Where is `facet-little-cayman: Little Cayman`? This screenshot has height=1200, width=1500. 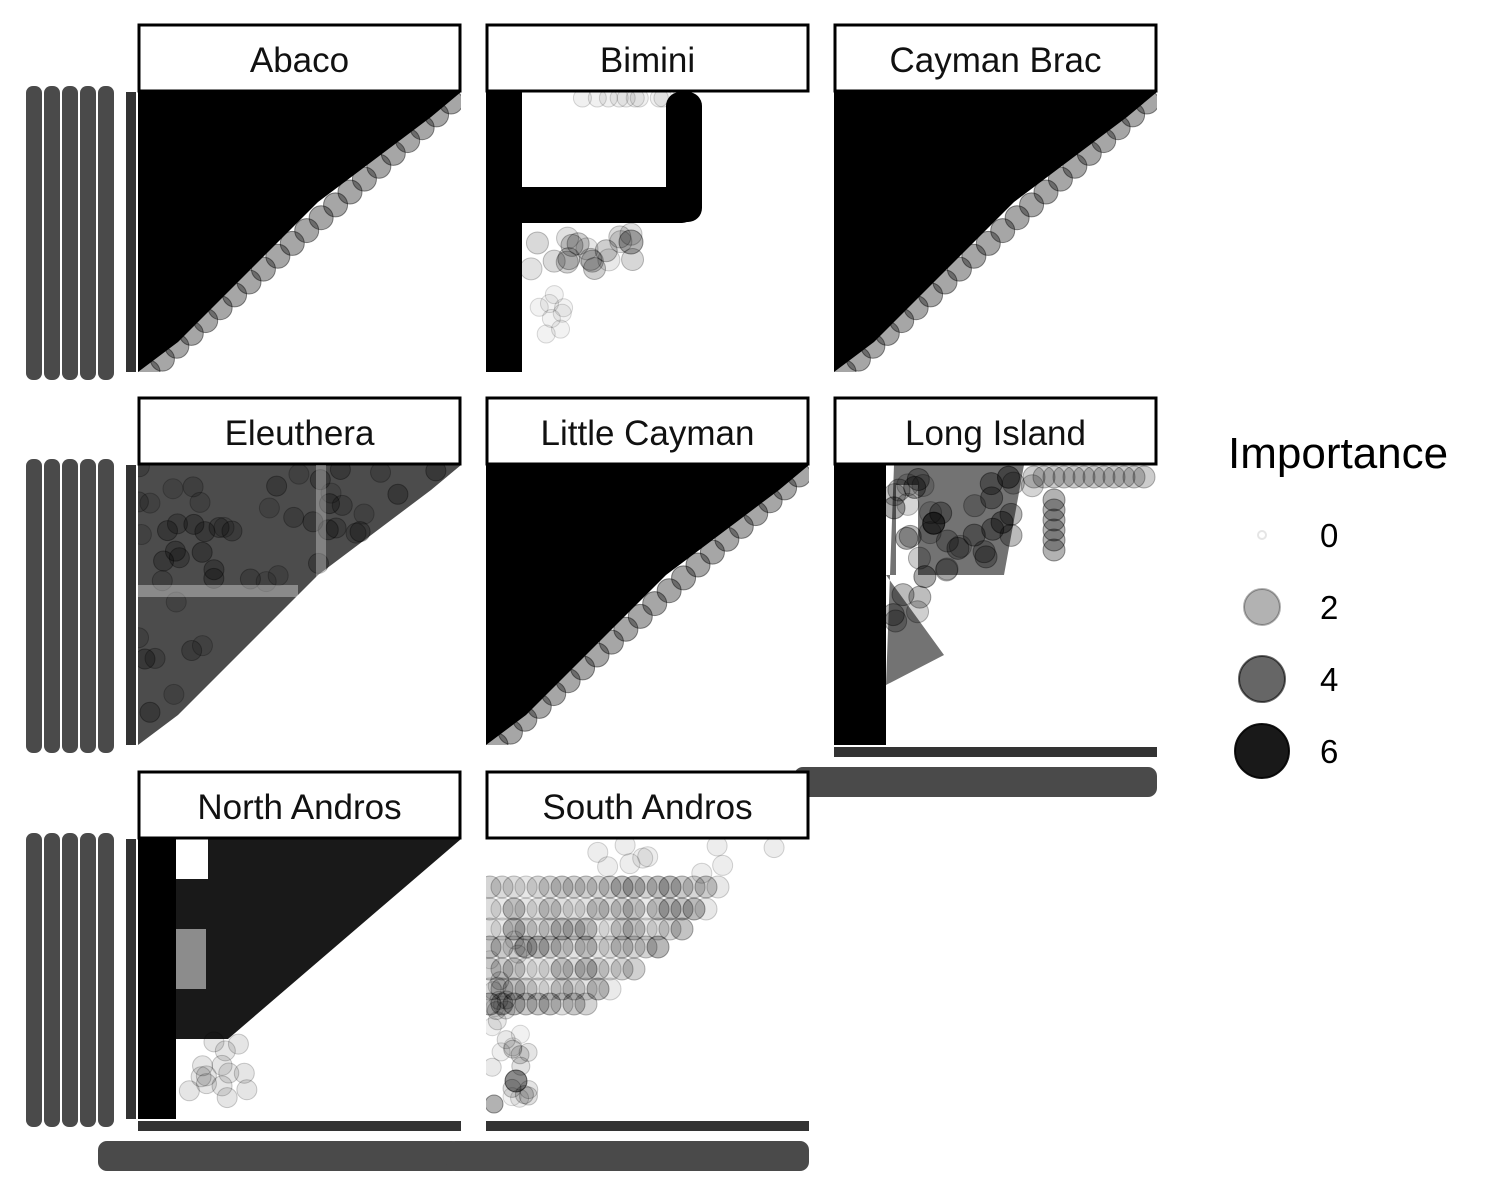
facet-little-cayman: Little Cayman is located at coordinates (647, 570).